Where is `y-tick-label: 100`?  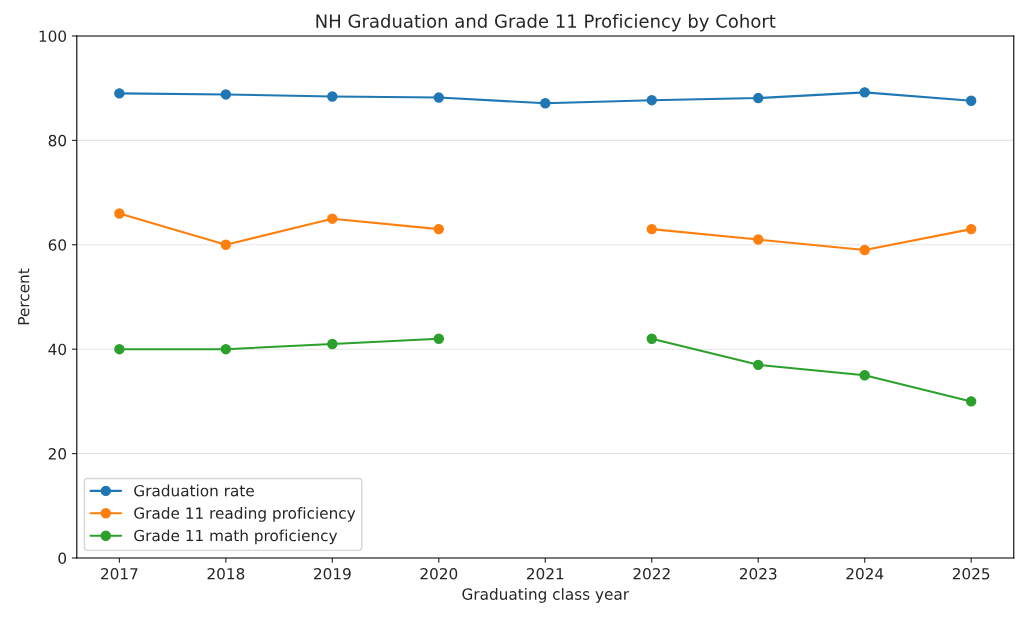 y-tick-label: 100 is located at coordinates (53, 36).